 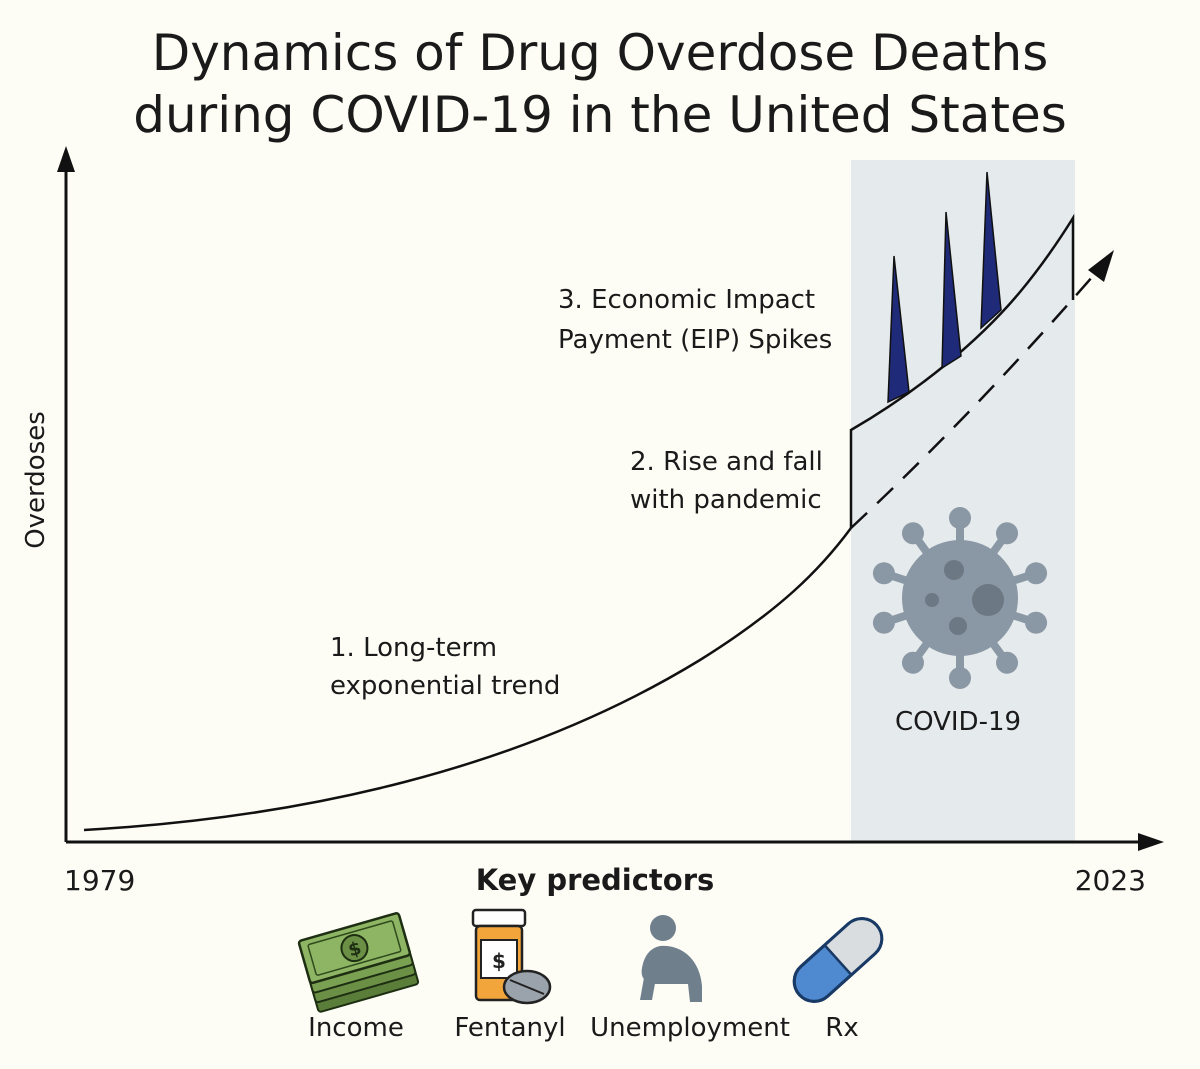 I want to click on trend-annotation: 1. Long-term exponential trend, so click(x=445, y=667).